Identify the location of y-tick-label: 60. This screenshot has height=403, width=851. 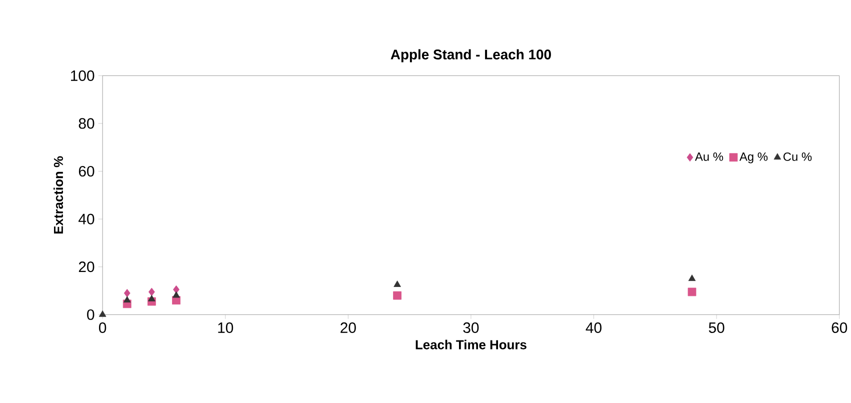
(86, 171).